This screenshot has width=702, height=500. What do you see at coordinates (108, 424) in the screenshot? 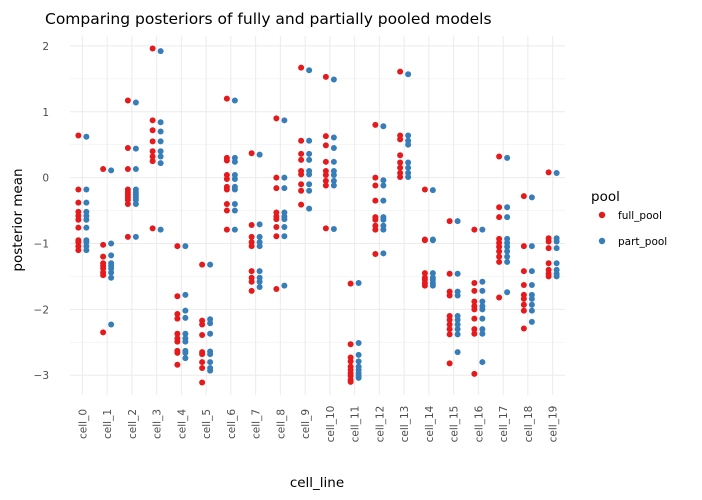
I see `x-tick-label: cell_1` at bounding box center [108, 424].